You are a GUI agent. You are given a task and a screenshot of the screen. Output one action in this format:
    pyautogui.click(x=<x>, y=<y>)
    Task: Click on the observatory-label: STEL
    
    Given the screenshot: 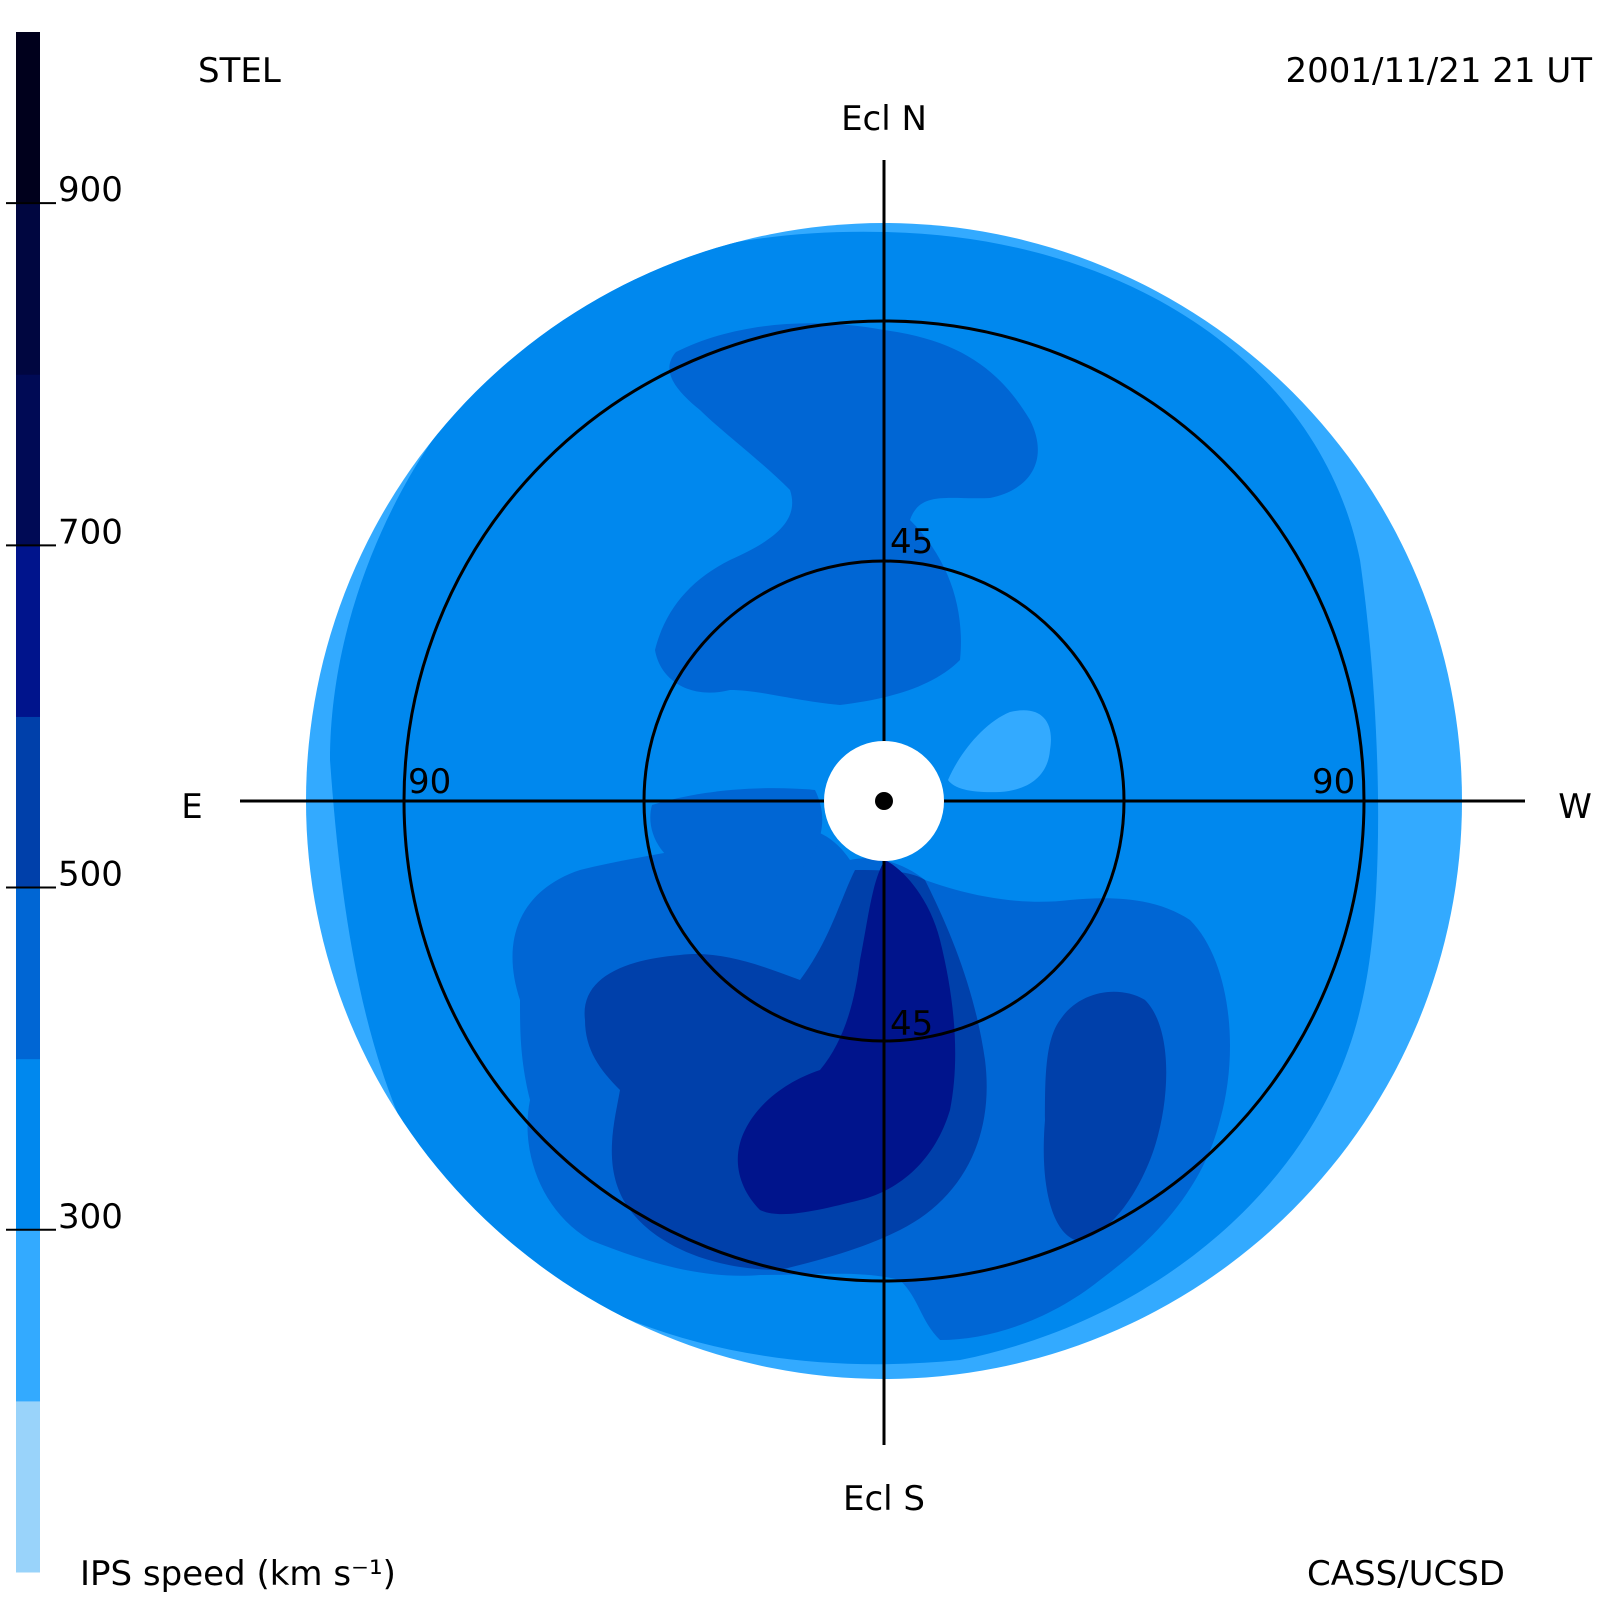 What is the action you would take?
    pyautogui.click(x=239, y=71)
    